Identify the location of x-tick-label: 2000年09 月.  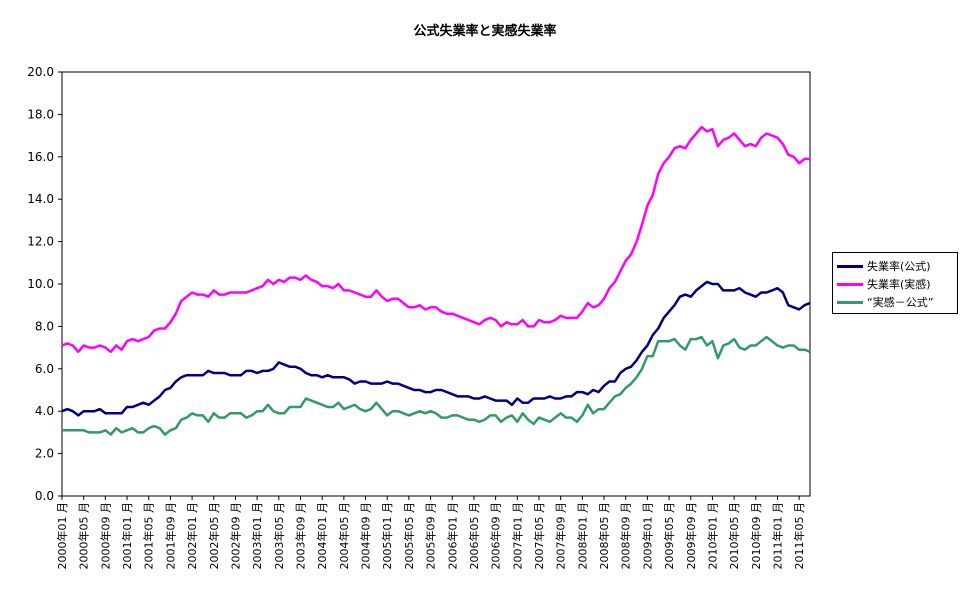
(105, 536).